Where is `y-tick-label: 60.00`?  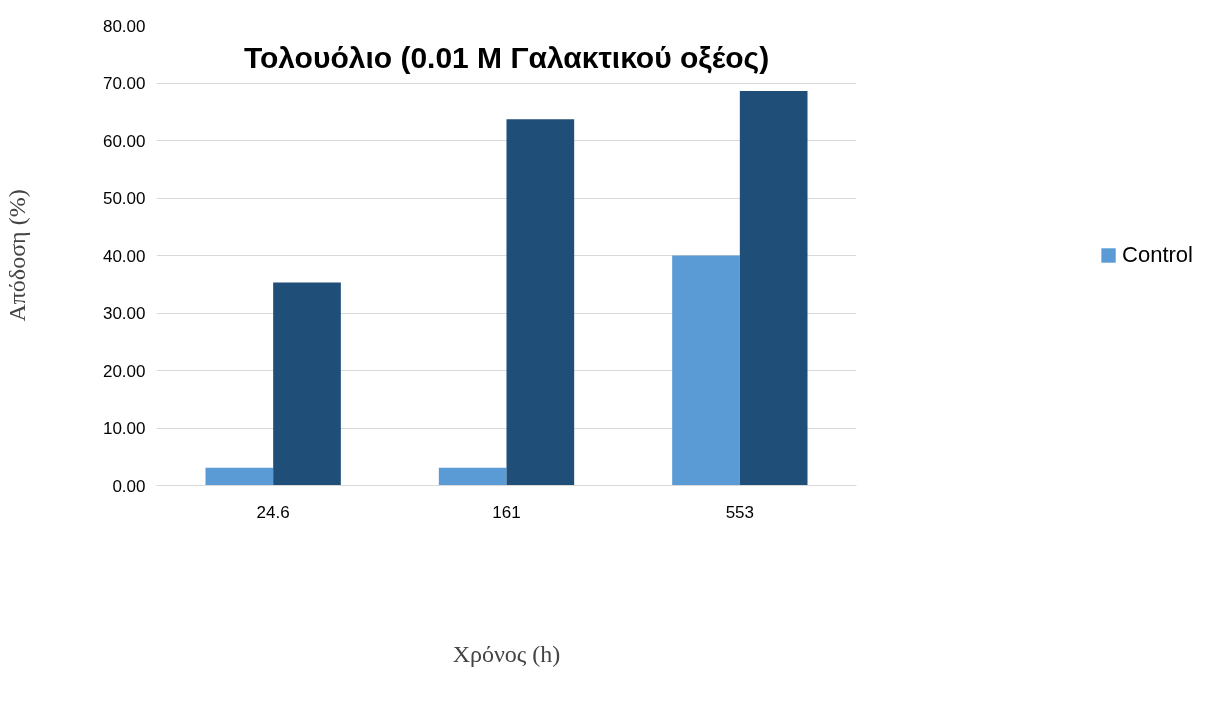
y-tick-label: 60.00 is located at coordinates (124, 141).